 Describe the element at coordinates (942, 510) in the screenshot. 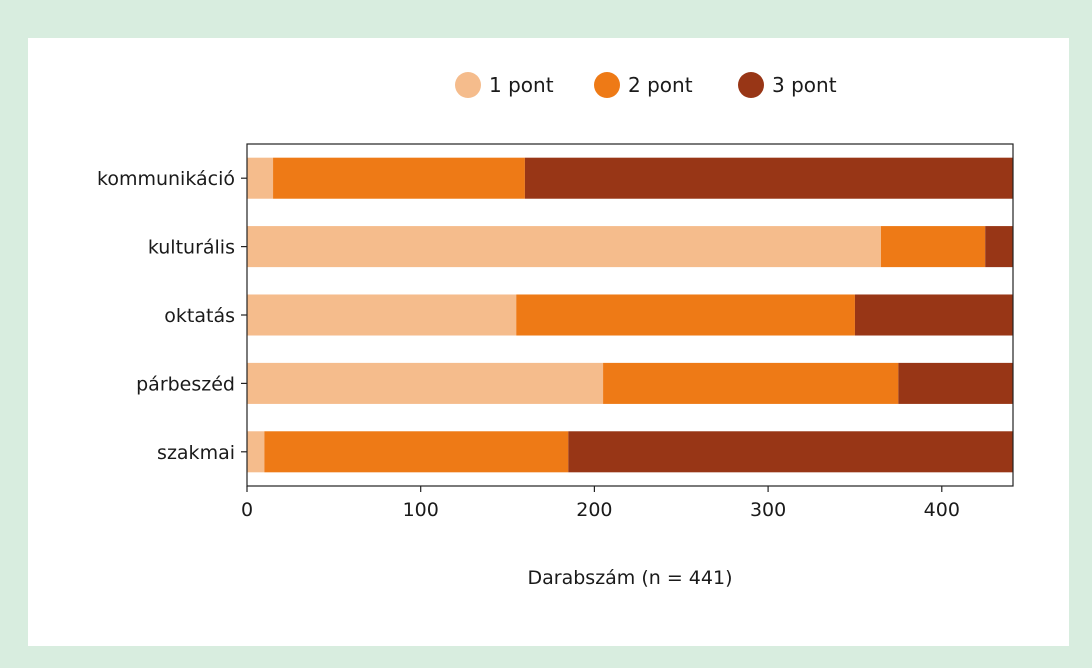

I see `x-tick-label: 400` at that location.